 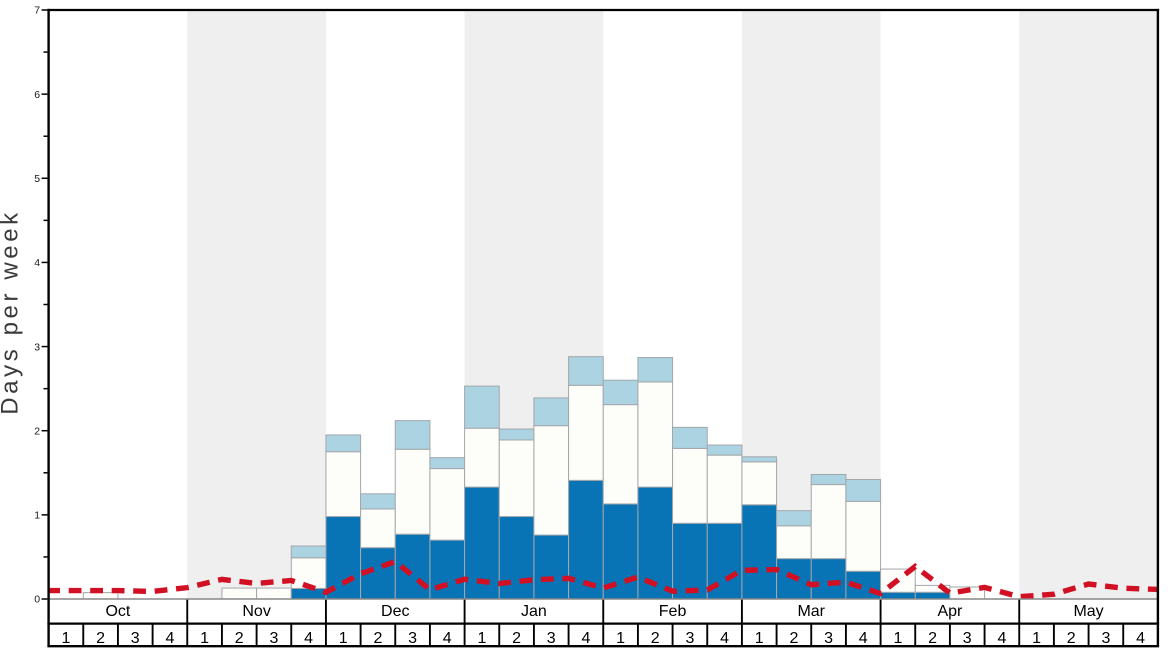 What do you see at coordinates (1088, 611) in the screenshot?
I see `svg-text: May` at bounding box center [1088, 611].